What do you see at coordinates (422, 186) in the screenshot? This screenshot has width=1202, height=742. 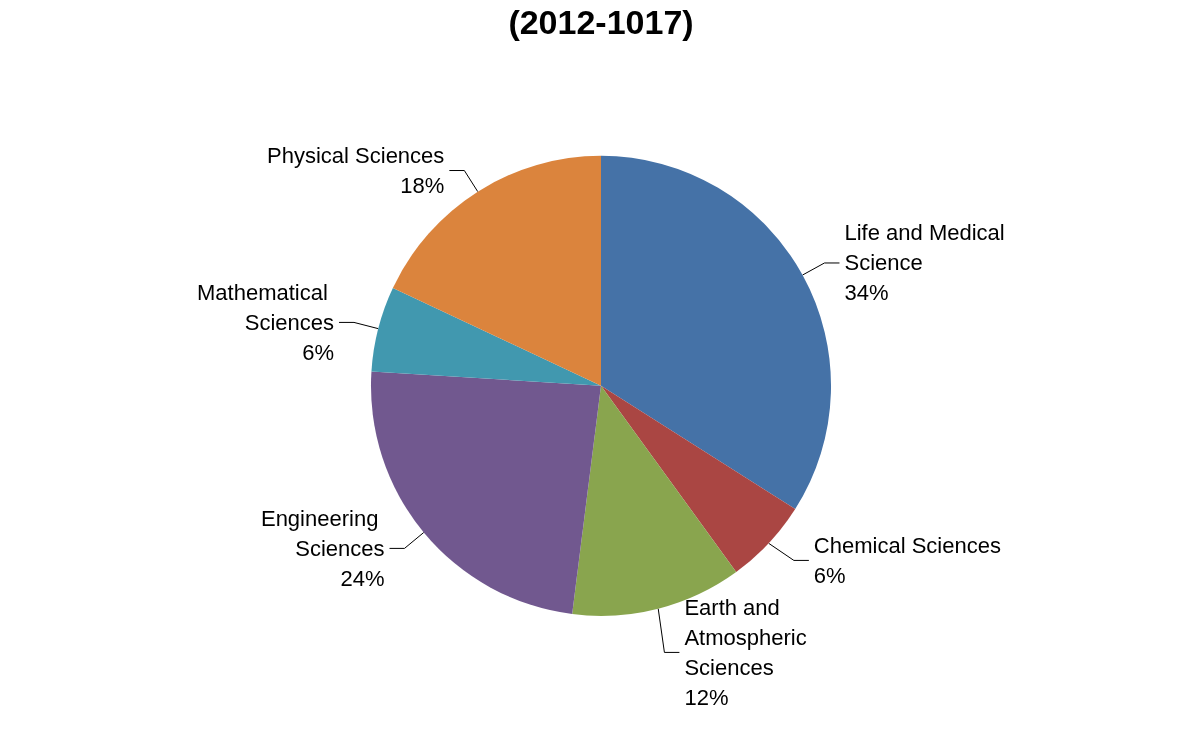 I see `data-label: 18%` at bounding box center [422, 186].